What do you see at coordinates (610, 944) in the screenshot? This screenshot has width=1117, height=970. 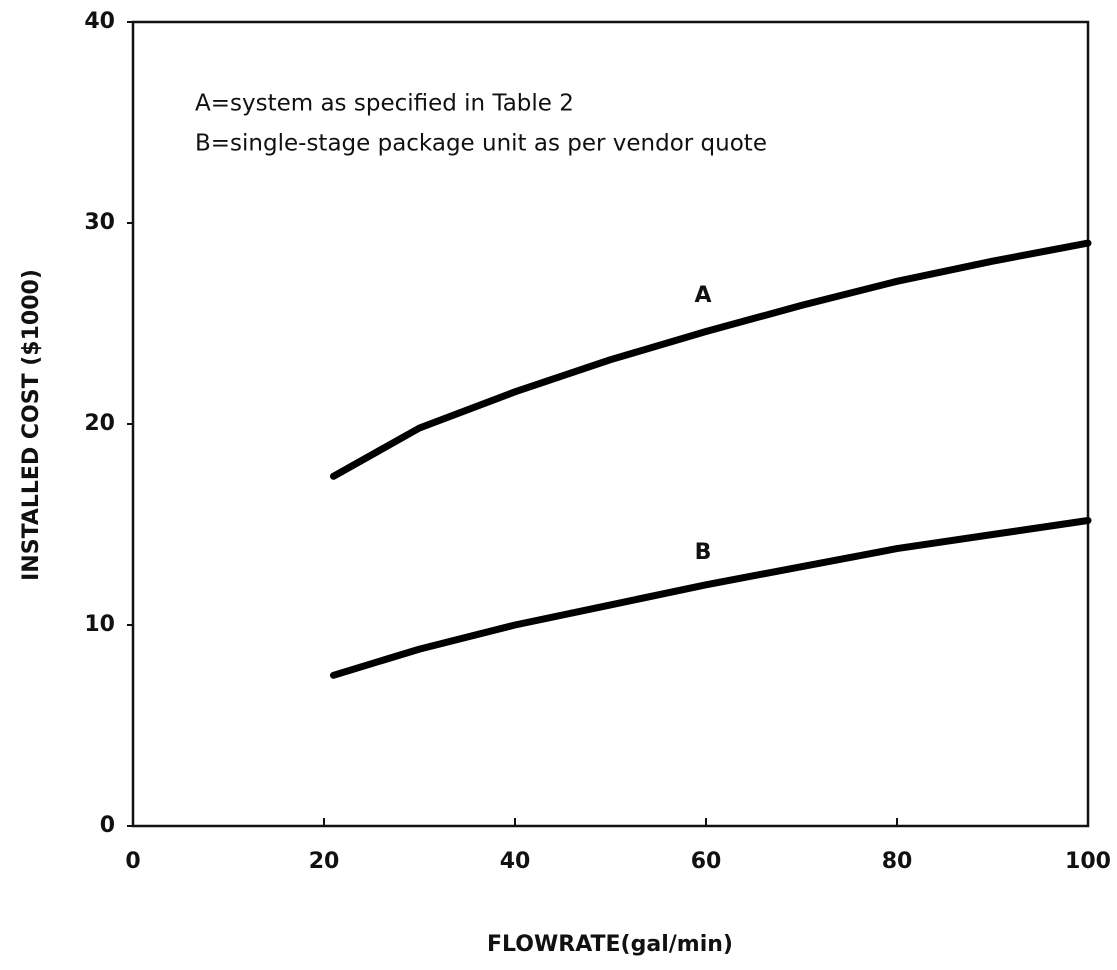 I see `x-axis-label: FLOWRATE(gal/min)` at bounding box center [610, 944].